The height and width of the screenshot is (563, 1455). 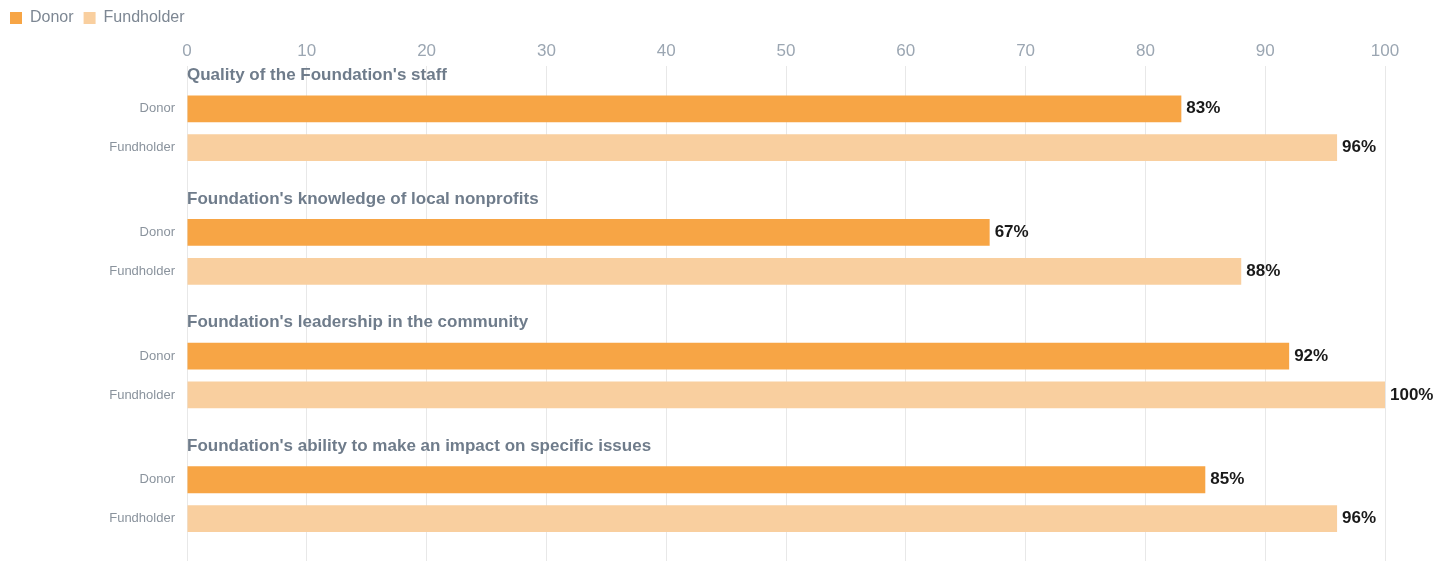 What do you see at coordinates (1227, 479) in the screenshot?
I see `data-label: 85%` at bounding box center [1227, 479].